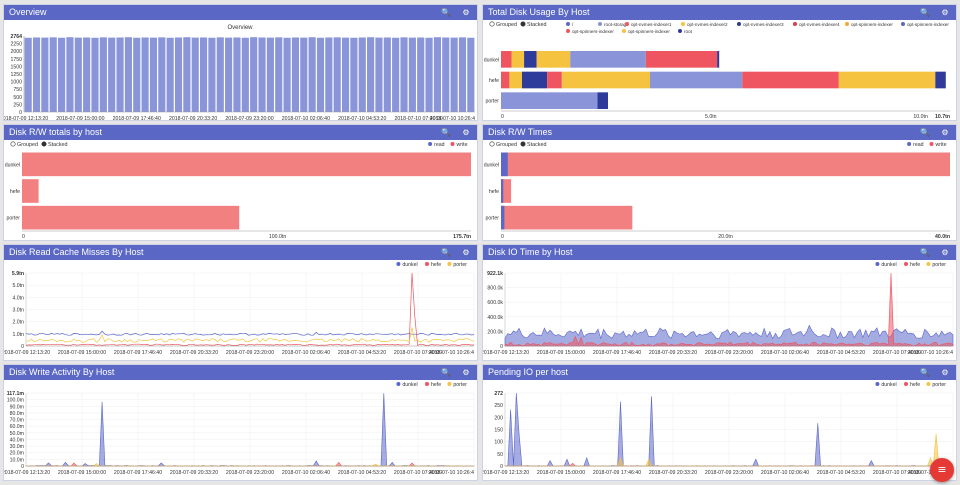 This screenshot has height=485, width=960. Describe the element at coordinates (16, 83) in the screenshot. I see `y-tick-label: 1000` at that location.